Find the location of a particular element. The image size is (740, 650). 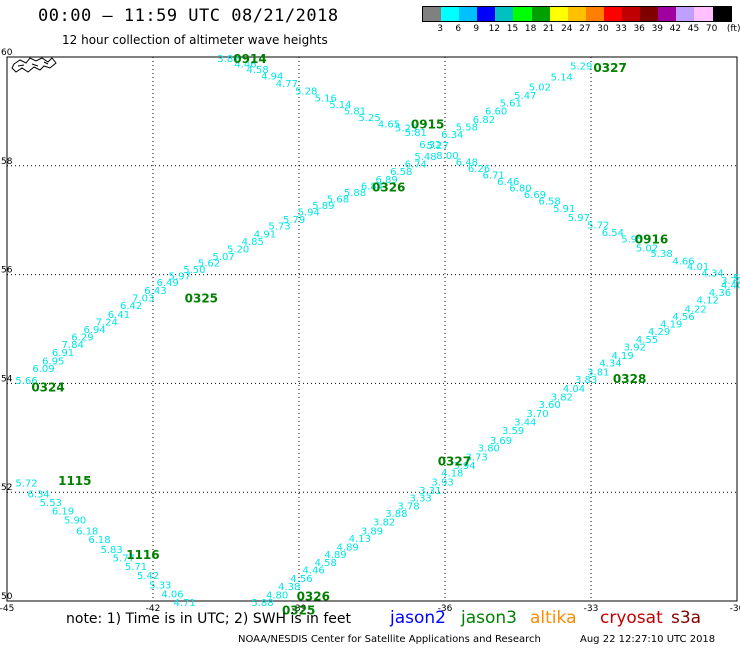

wave-height-label: 5.97 is located at coordinates (579, 218).